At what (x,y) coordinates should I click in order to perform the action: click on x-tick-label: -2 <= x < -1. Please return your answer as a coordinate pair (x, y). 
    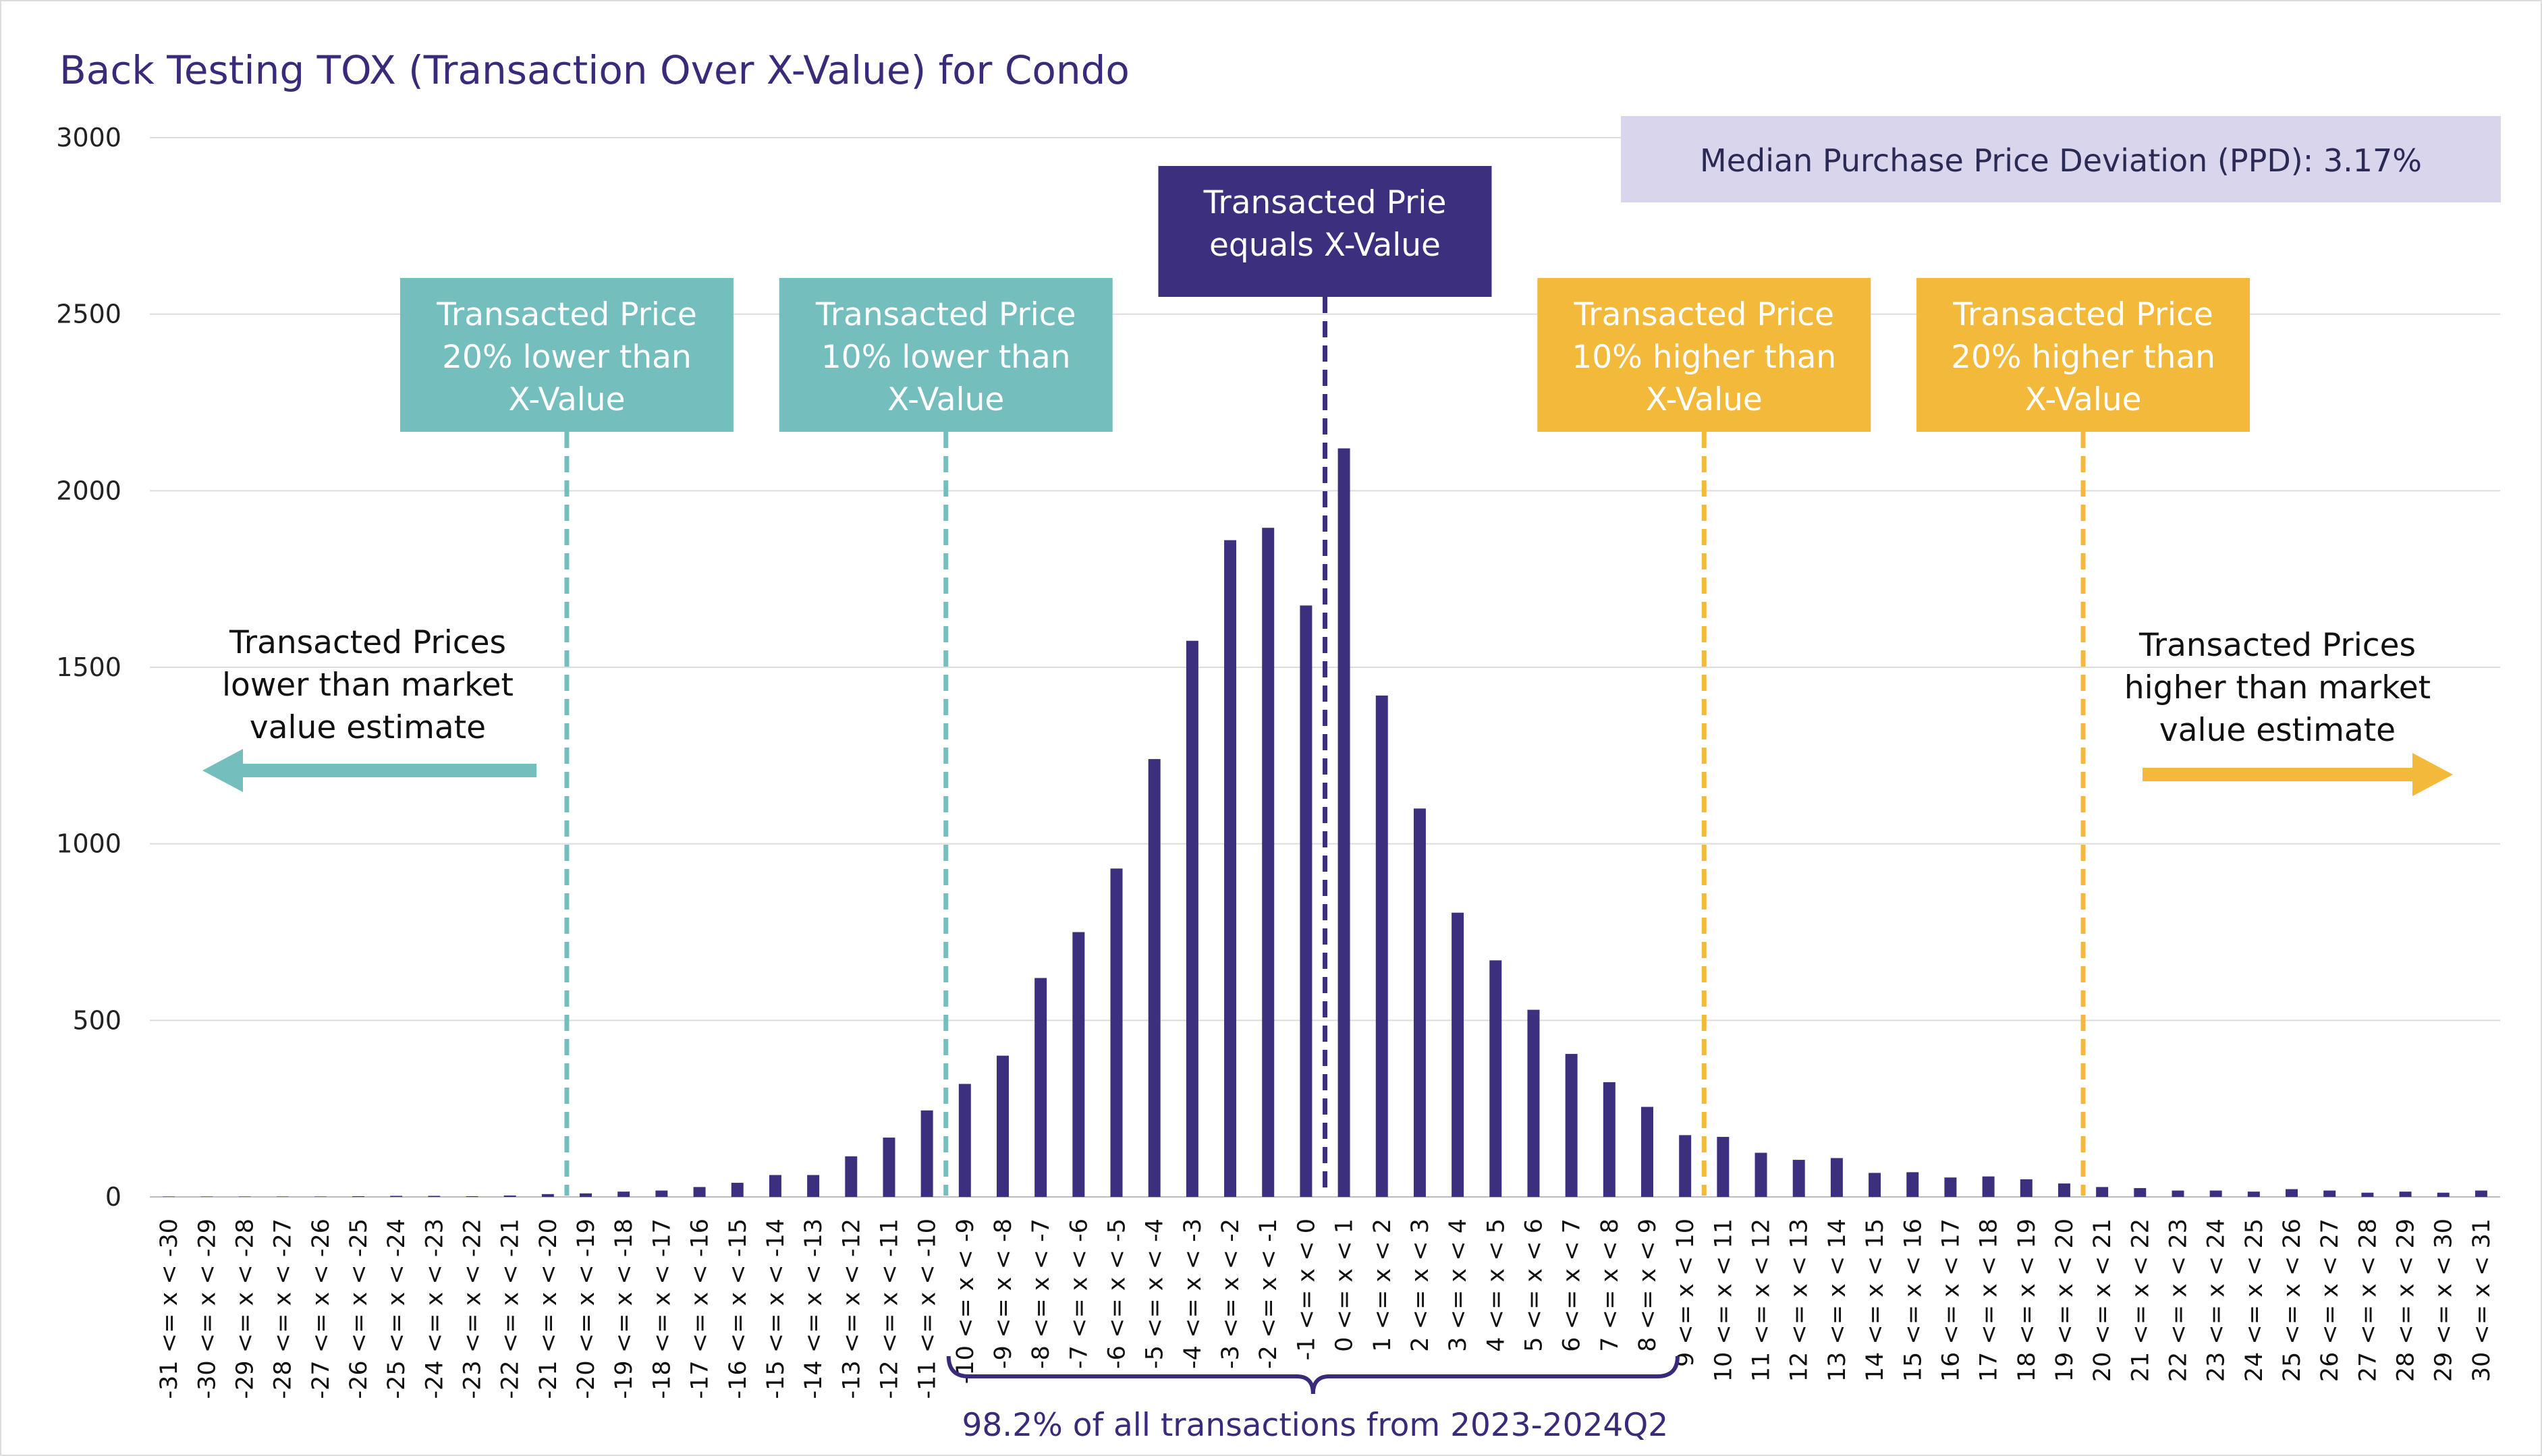
    Looking at the image, I should click on (1268, 1294).